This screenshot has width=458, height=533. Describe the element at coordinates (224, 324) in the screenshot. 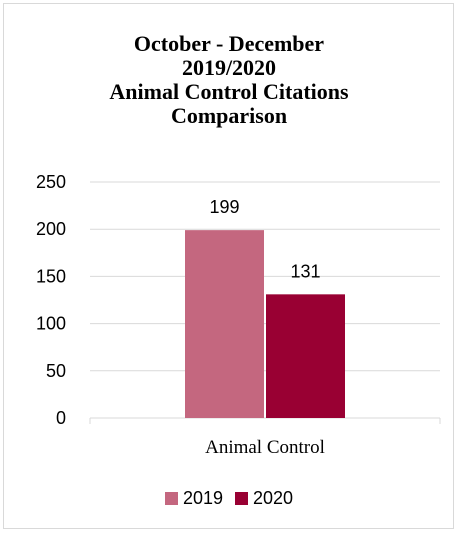

I see `bar-2019` at that location.